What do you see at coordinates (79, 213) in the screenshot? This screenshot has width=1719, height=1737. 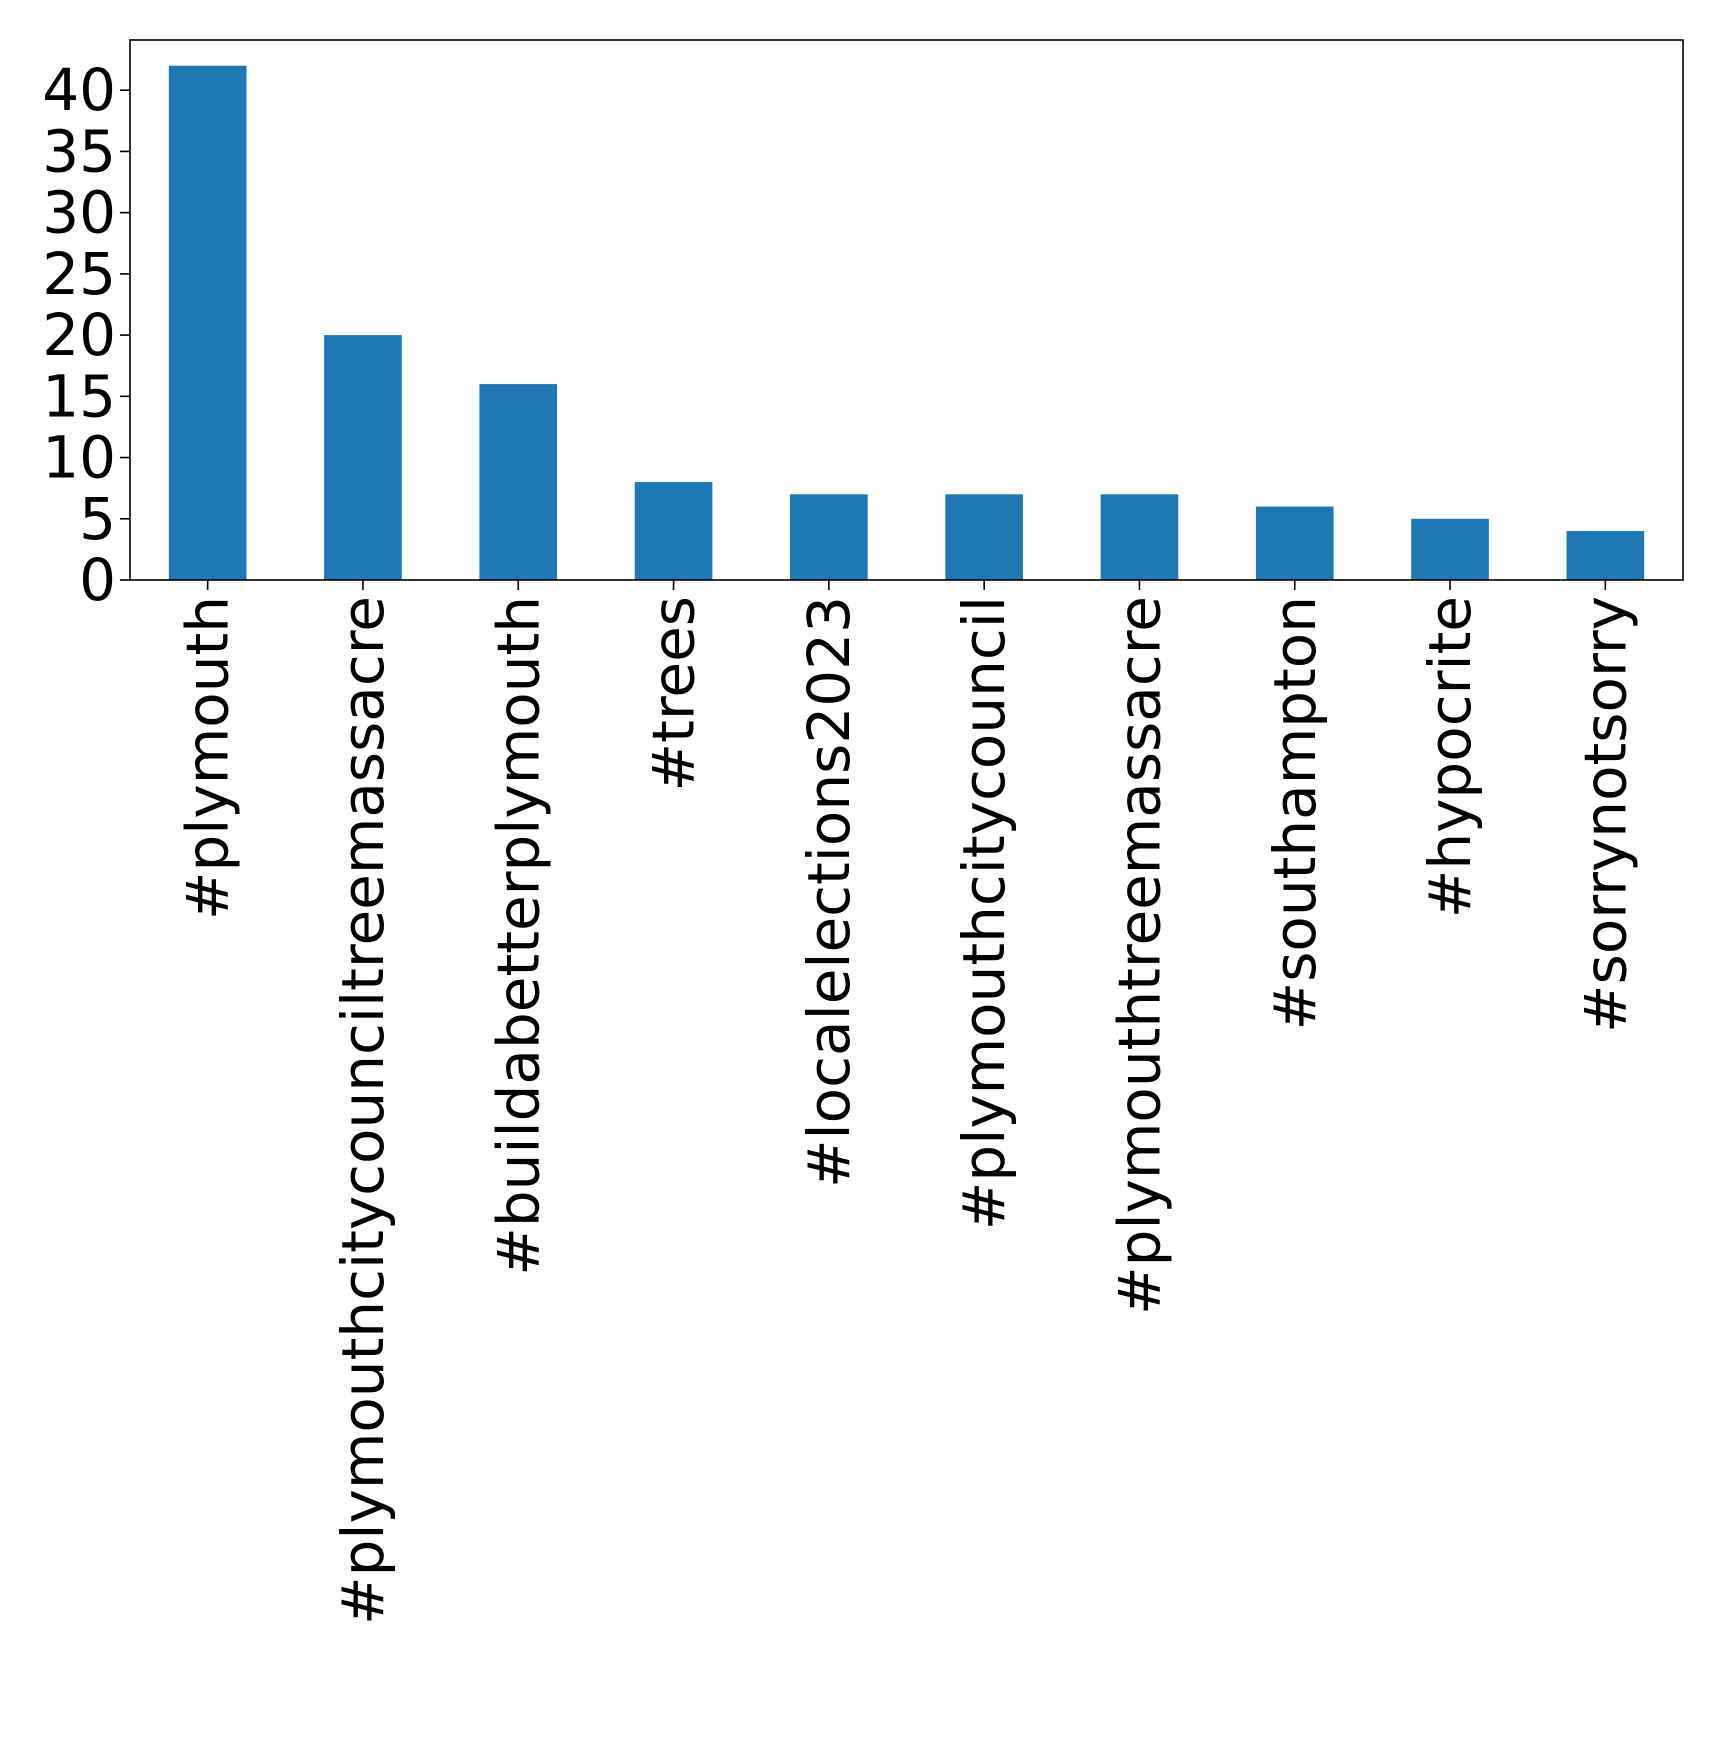 I see `y-tick-label-6: 30` at bounding box center [79, 213].